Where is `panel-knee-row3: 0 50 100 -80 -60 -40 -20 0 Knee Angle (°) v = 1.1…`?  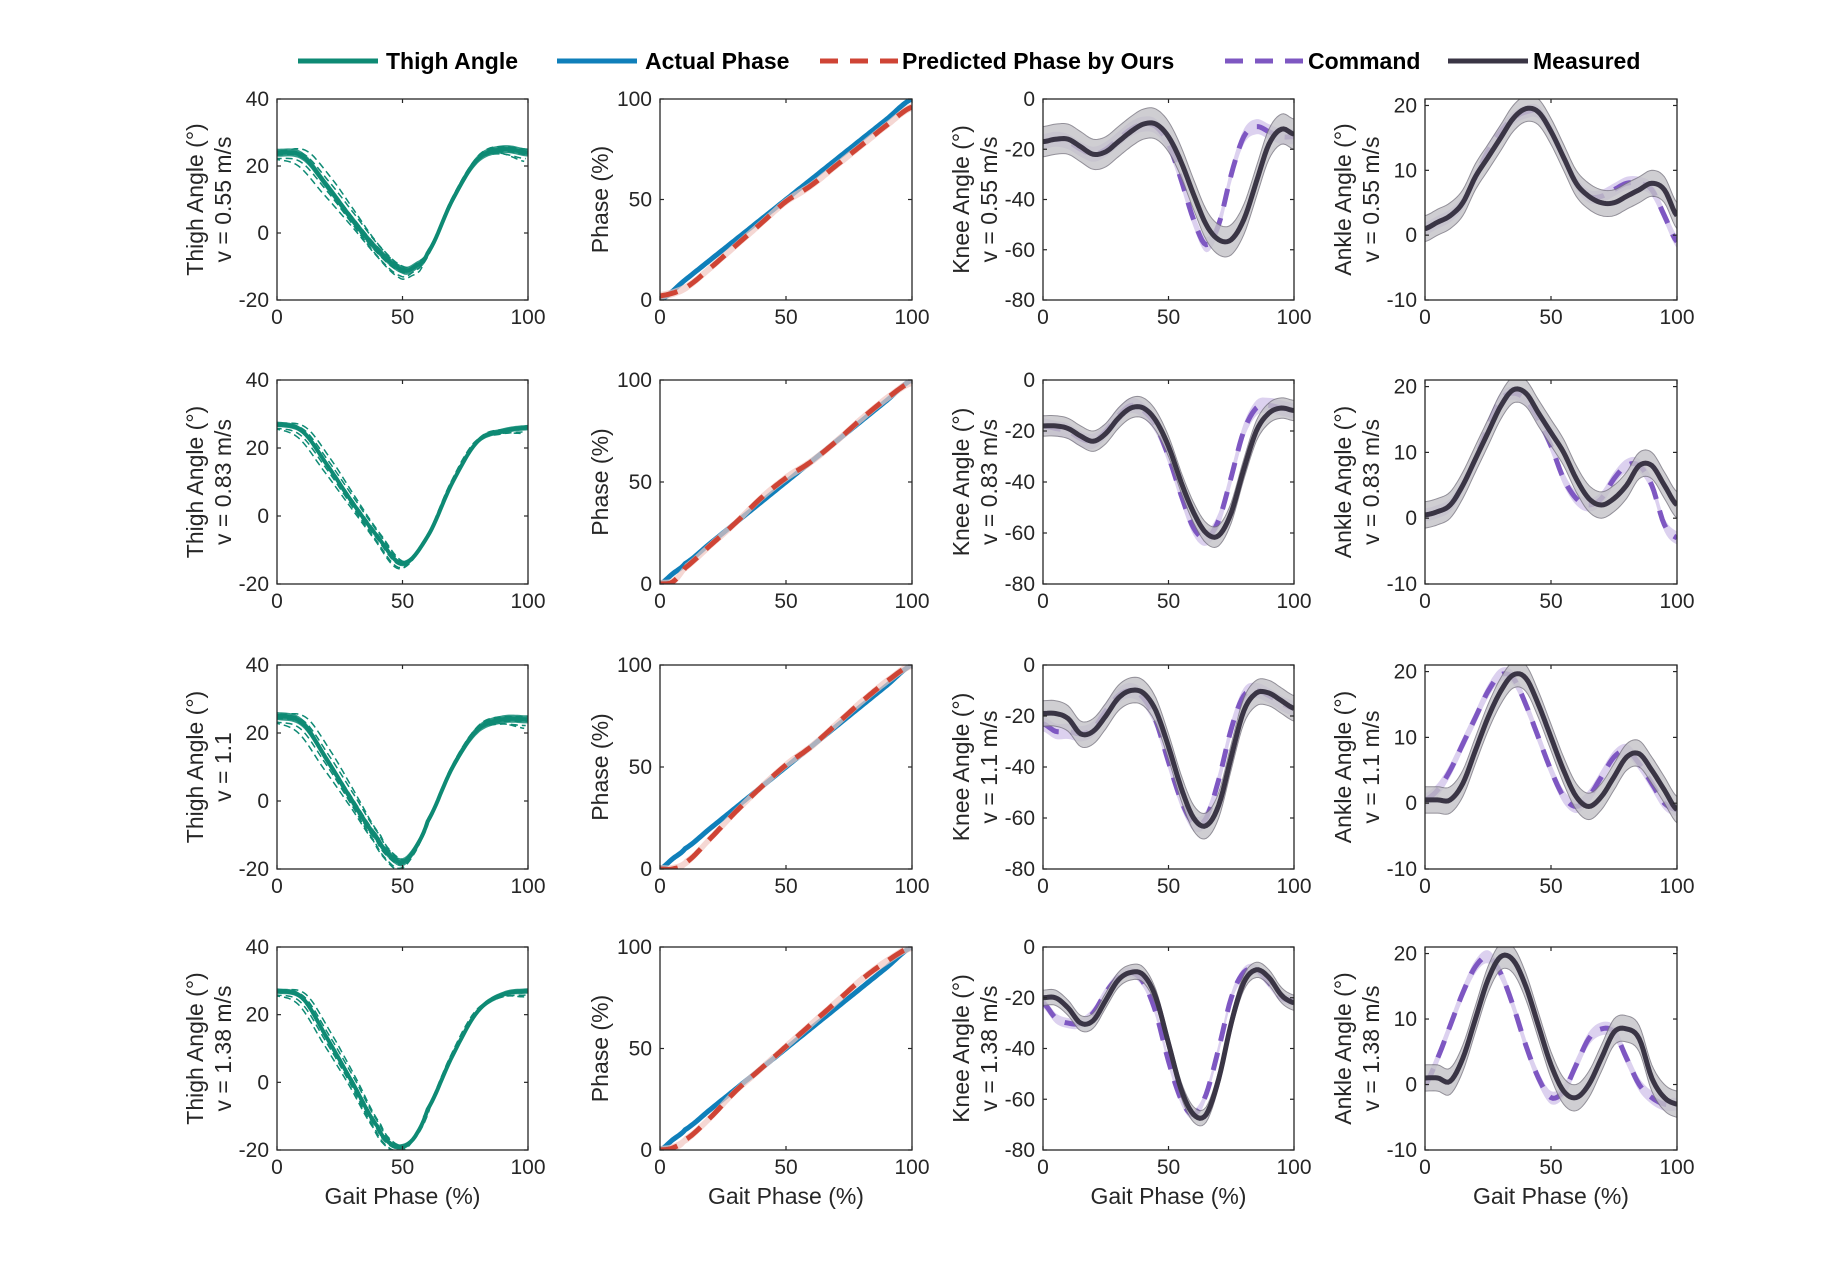
panel-knee-row3: 0 50 100 -80 -60 -40 -20 0 Knee Angle (°) v = 1.1… is located at coordinates (1130, 776).